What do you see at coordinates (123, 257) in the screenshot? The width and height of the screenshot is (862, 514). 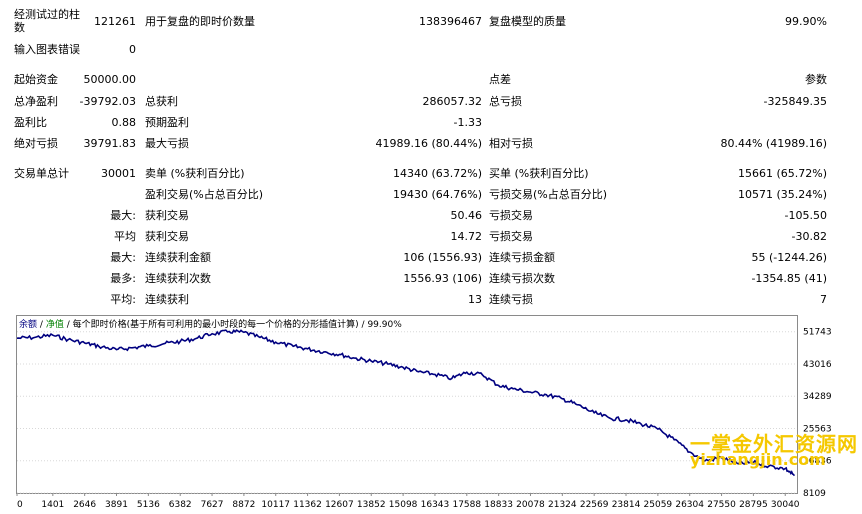 I see `max-consec-prefix: 最大:` at bounding box center [123, 257].